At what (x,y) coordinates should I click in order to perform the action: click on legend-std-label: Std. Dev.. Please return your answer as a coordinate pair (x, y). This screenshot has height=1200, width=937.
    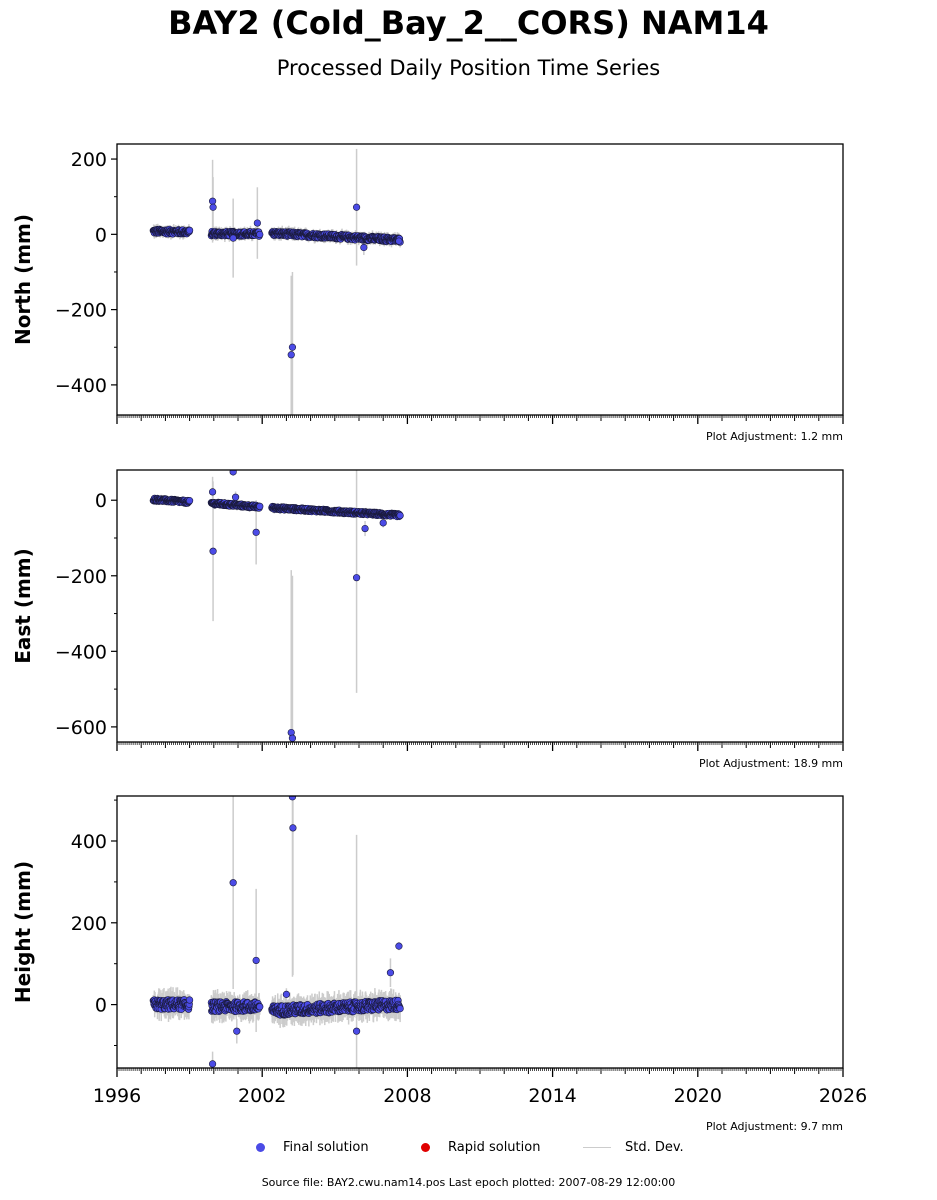
    Looking at the image, I should click on (654, 1147).